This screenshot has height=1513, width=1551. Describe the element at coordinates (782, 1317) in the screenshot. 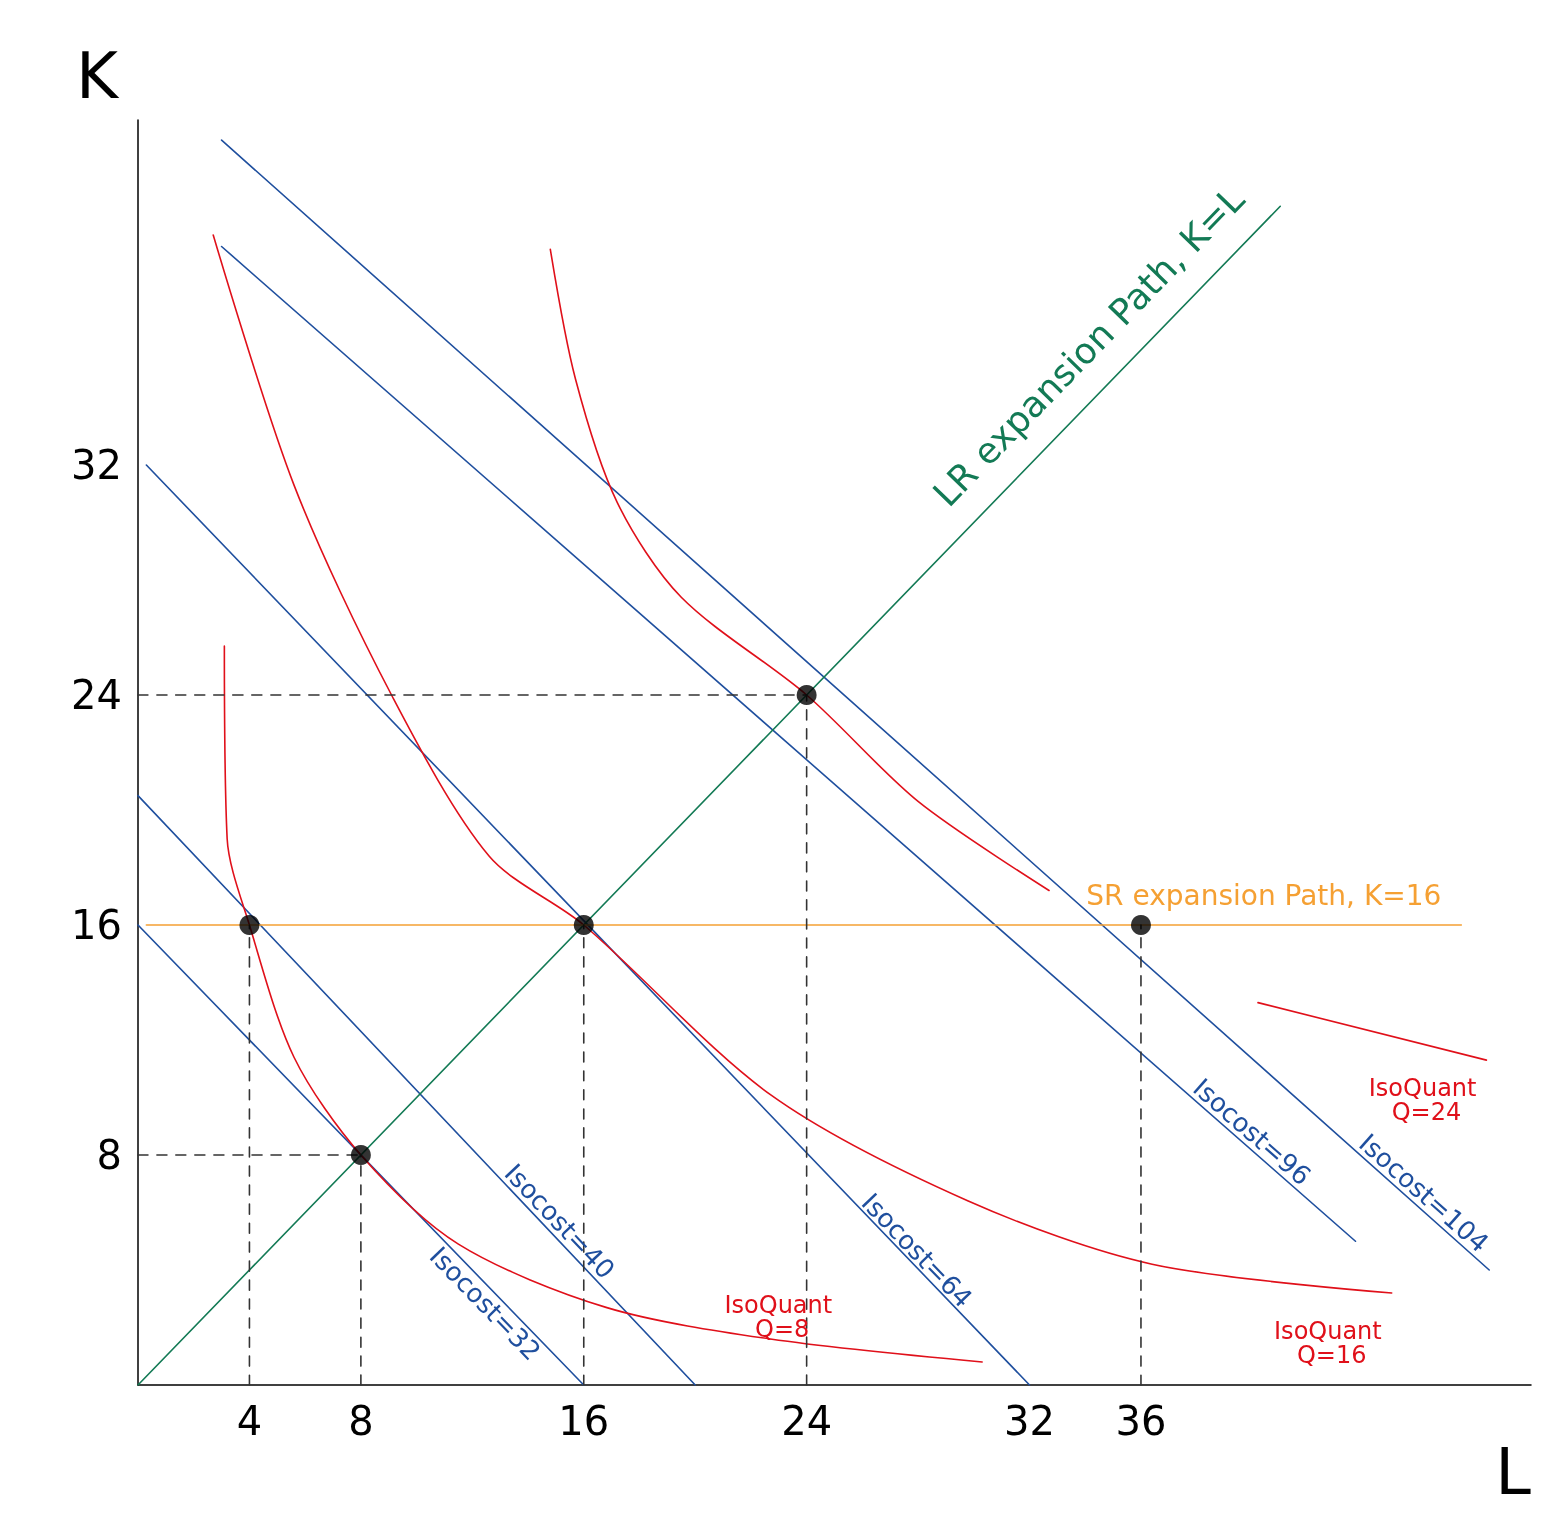

I see `series-label: IsoQuant Q=8` at that location.